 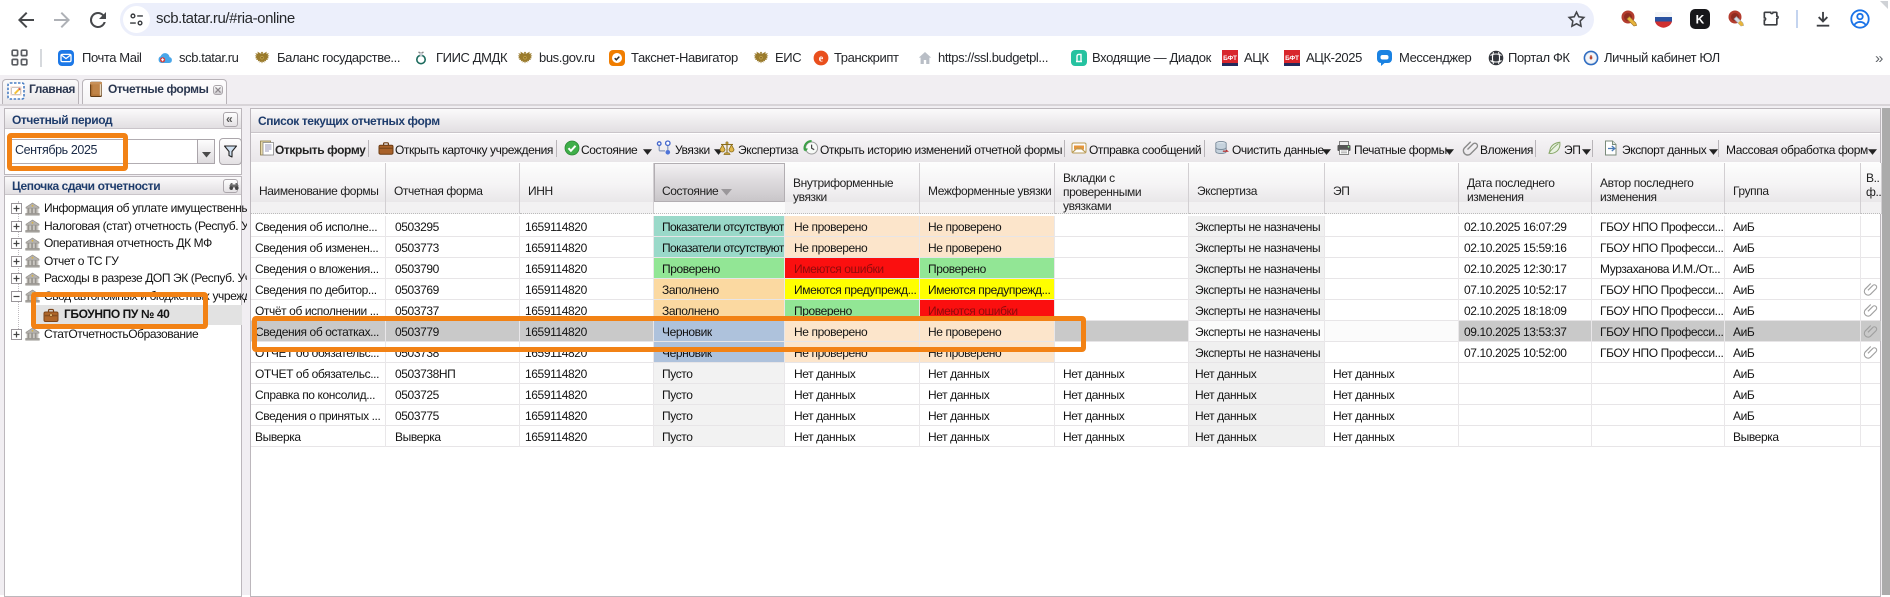 I want to click on svg-text: K, so click(x=1700, y=20).